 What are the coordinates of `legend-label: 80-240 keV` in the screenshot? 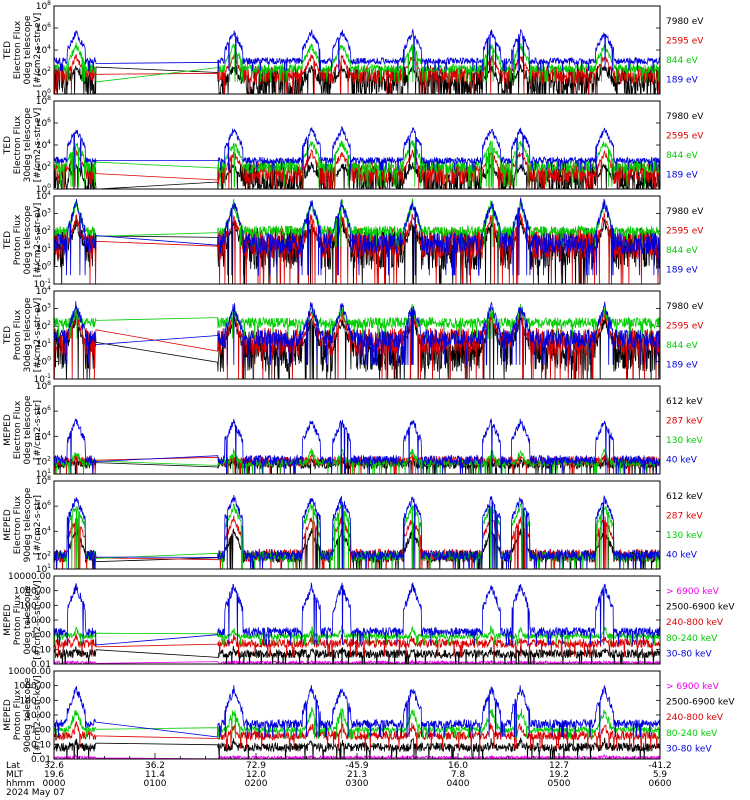 It's located at (692, 734).